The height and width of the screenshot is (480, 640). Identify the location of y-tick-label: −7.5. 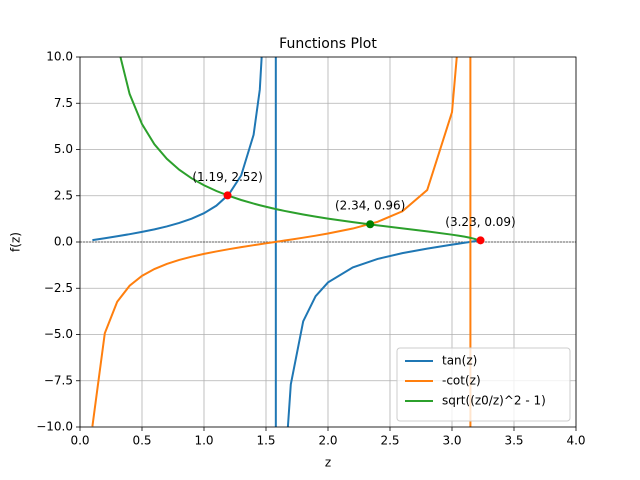
(58, 380).